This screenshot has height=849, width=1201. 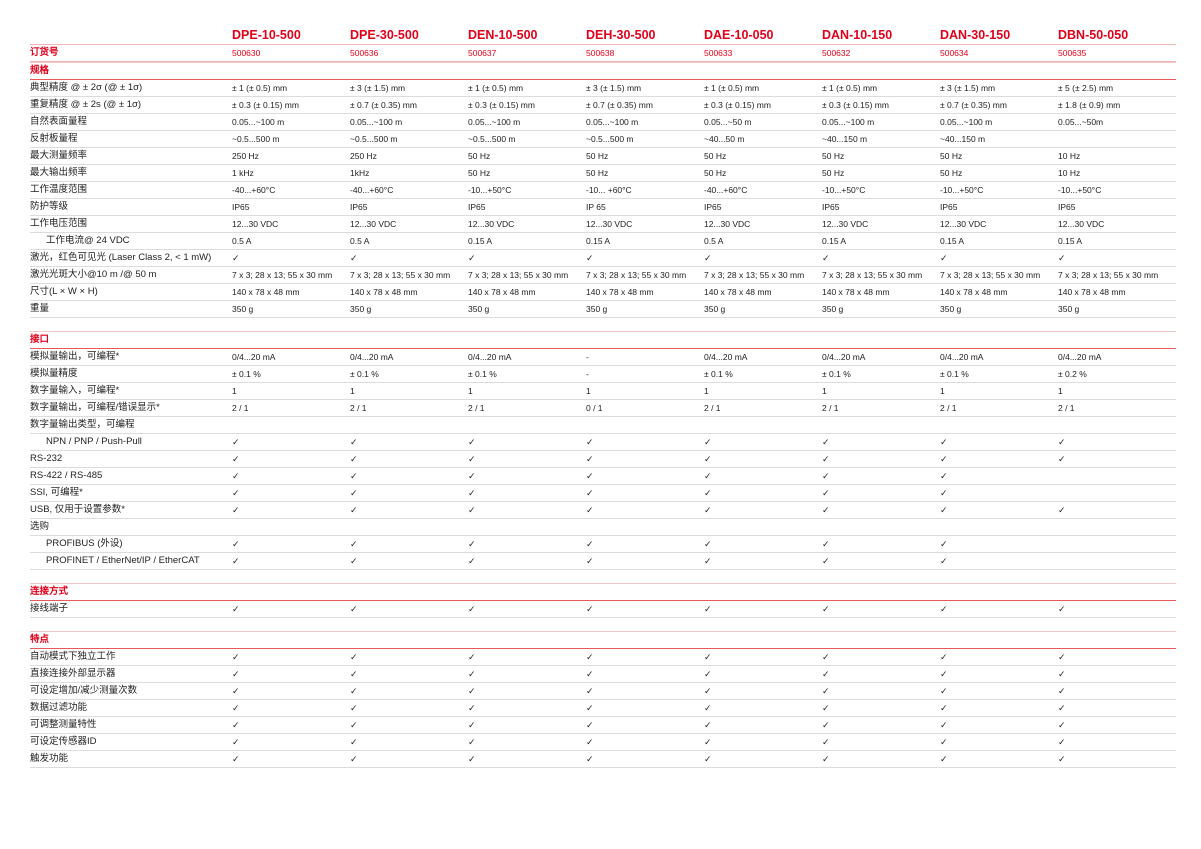 I want to click on table-row: 防护等级 IP65 IP65 IP65 IP 65 IP65 IP65 IP65 IP65, so click(x=603, y=207).